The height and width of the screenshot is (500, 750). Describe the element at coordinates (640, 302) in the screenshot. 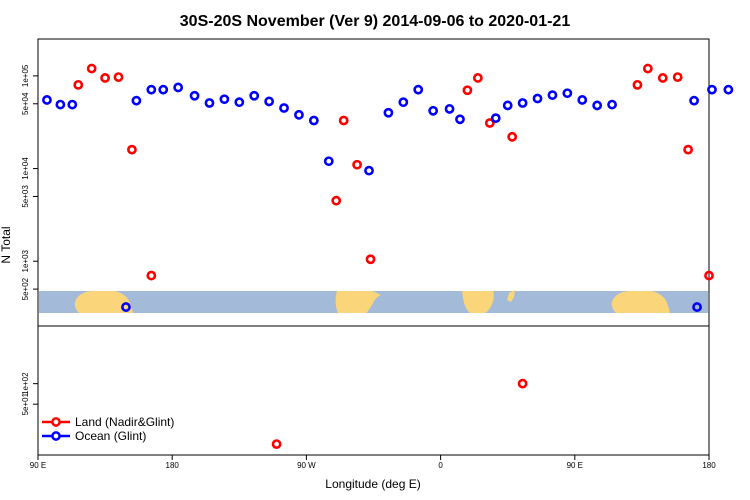

I see `land-mass-australia-repeat` at that location.